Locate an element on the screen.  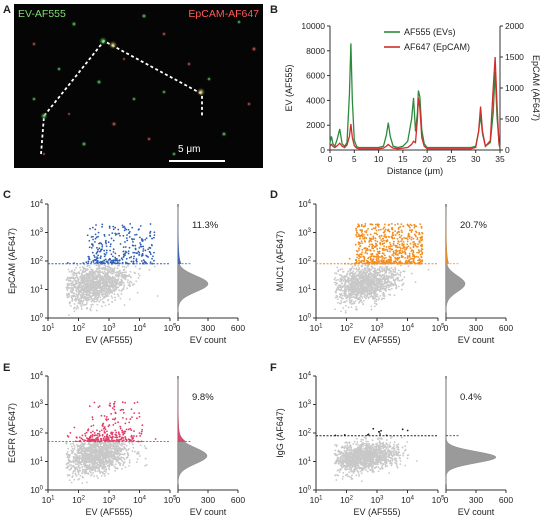
y-tick-label: 104 is located at coordinates (304, 204).